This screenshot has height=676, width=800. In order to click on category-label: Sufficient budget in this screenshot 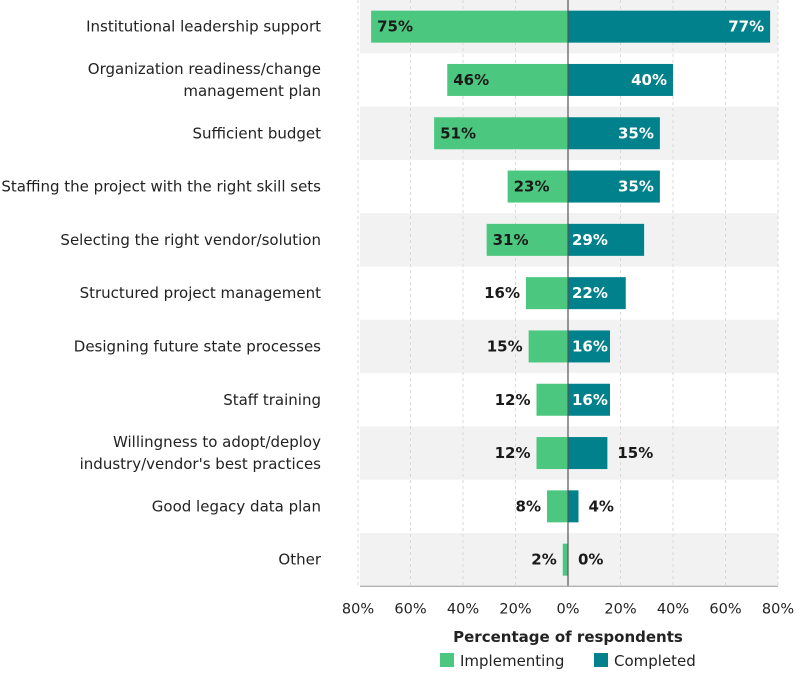, I will do `click(256, 133)`.